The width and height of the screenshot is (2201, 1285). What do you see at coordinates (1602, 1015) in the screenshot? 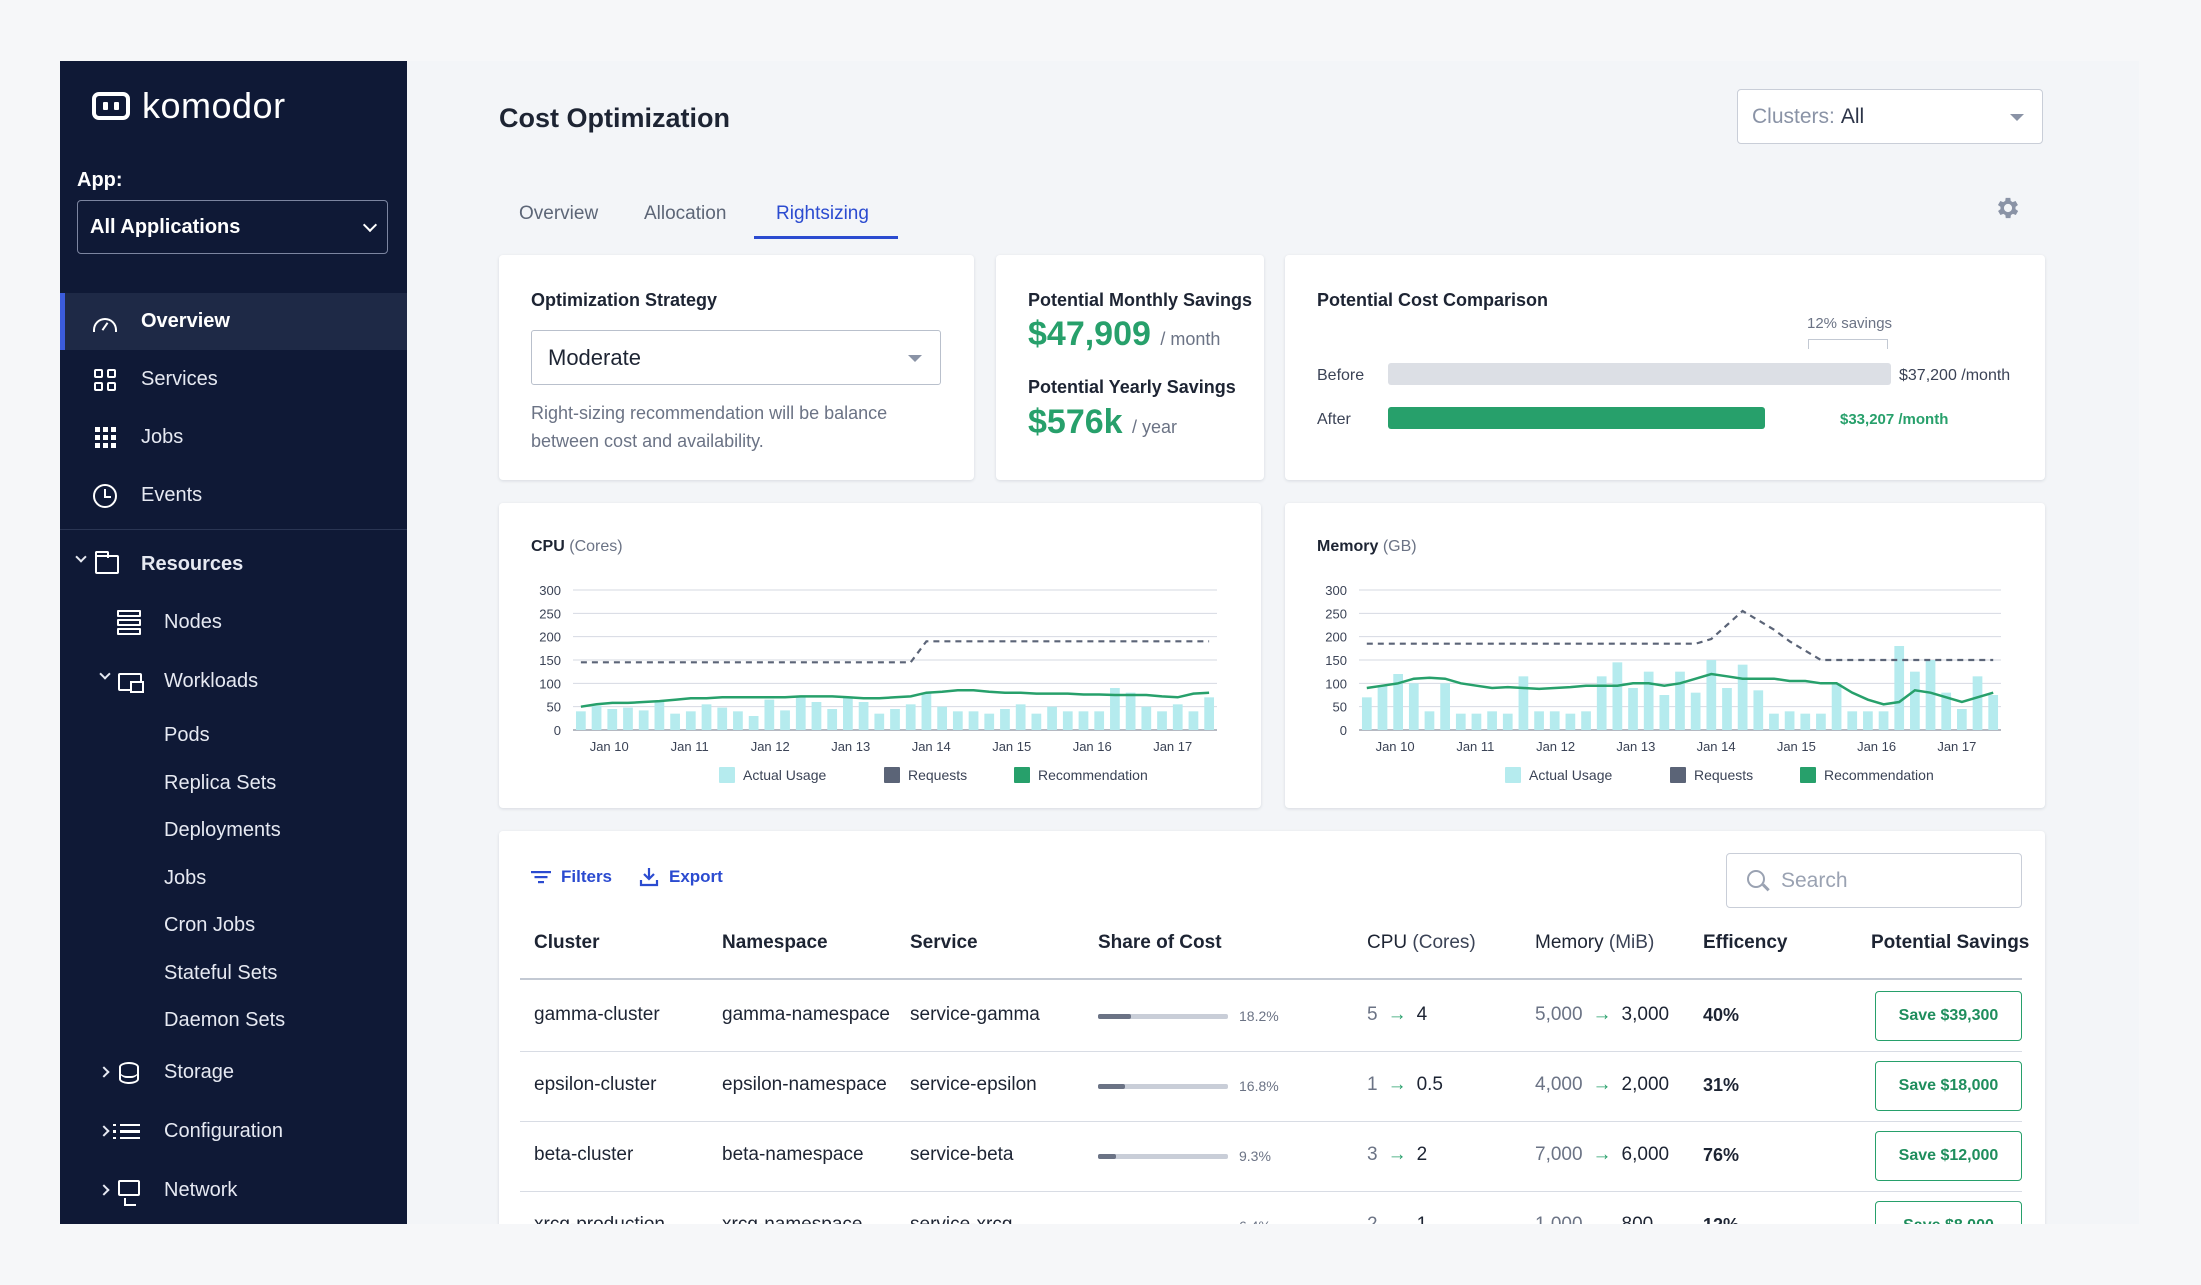
I see `cell-memory: 5,000 → 3,000` at bounding box center [1602, 1015].